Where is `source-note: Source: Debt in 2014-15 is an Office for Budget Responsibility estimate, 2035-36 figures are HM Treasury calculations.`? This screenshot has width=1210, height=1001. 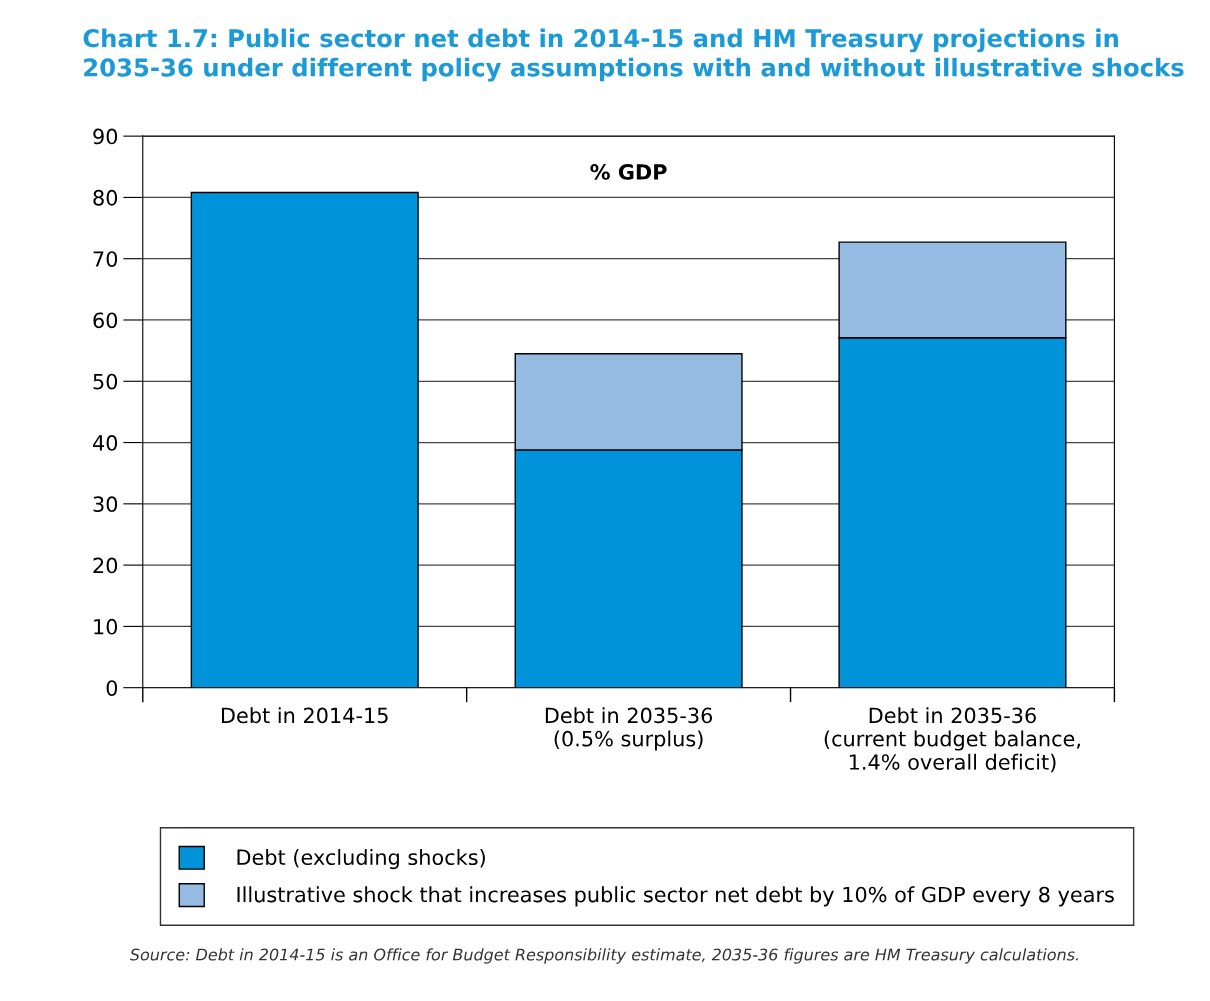 source-note: Source: Debt in 2014-15 is an Office for Budget Responsibility estimate, 2035-36 figures are HM Treasury calculations. is located at coordinates (604, 956).